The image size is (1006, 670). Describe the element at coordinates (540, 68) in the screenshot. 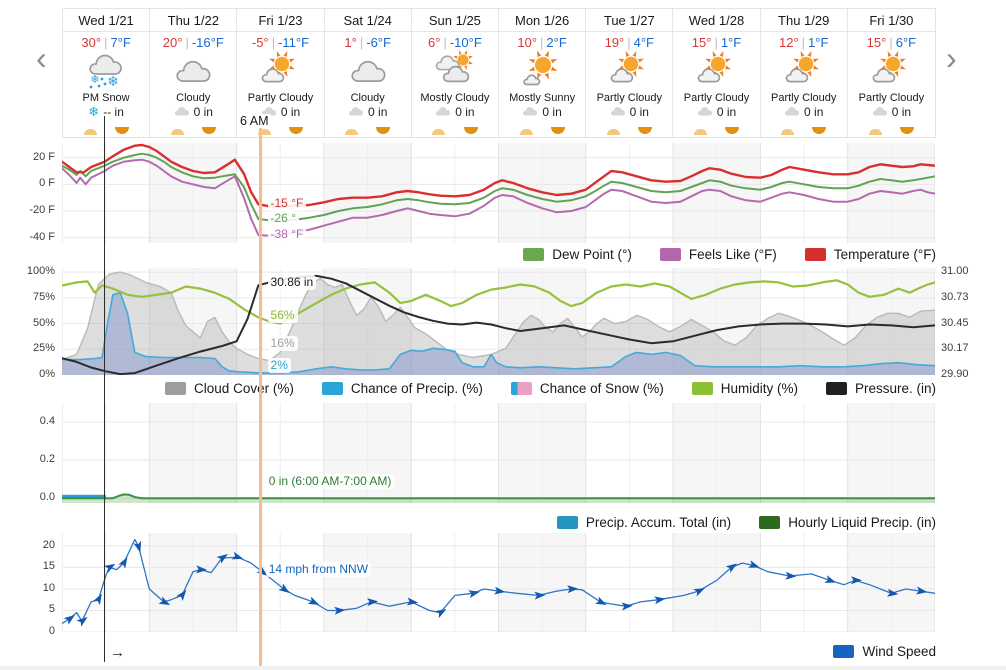

I see `mostly-sunny-icon` at that location.